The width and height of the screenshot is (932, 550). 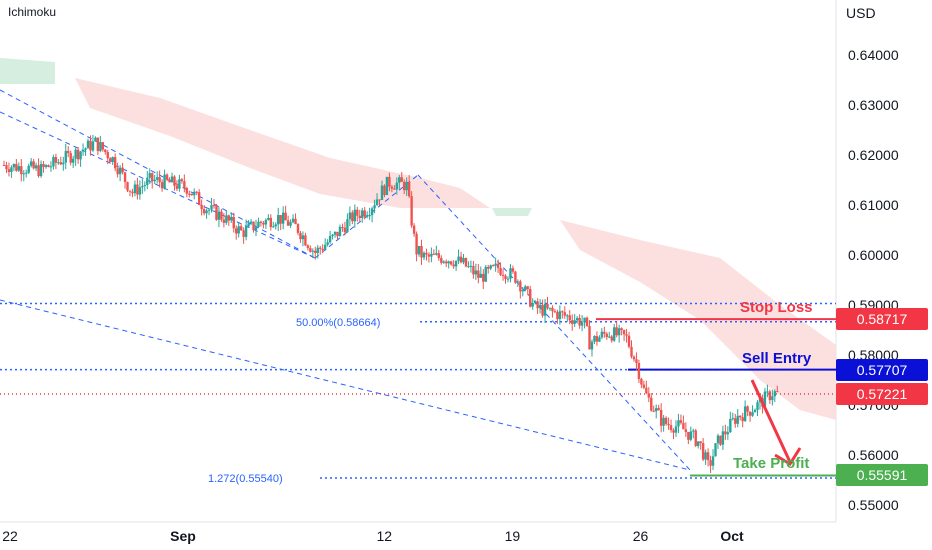 I want to click on stop-price-tag: 0.58717, so click(x=882, y=319).